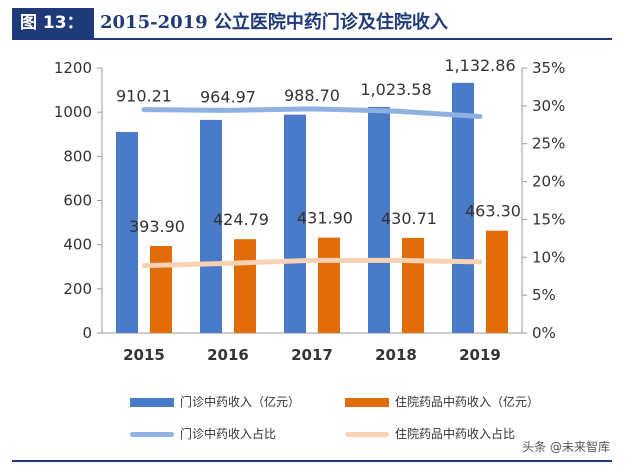  Describe the element at coordinates (152, 402) in the screenshot. I see `legend-swatch-outpatient-income` at that location.